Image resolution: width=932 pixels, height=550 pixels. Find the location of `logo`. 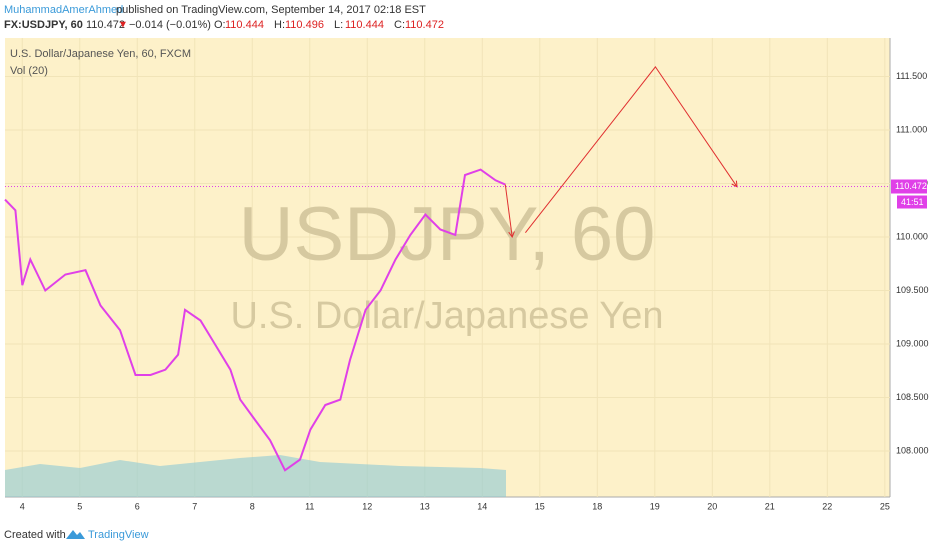

logo is located at coordinates (75, 534).